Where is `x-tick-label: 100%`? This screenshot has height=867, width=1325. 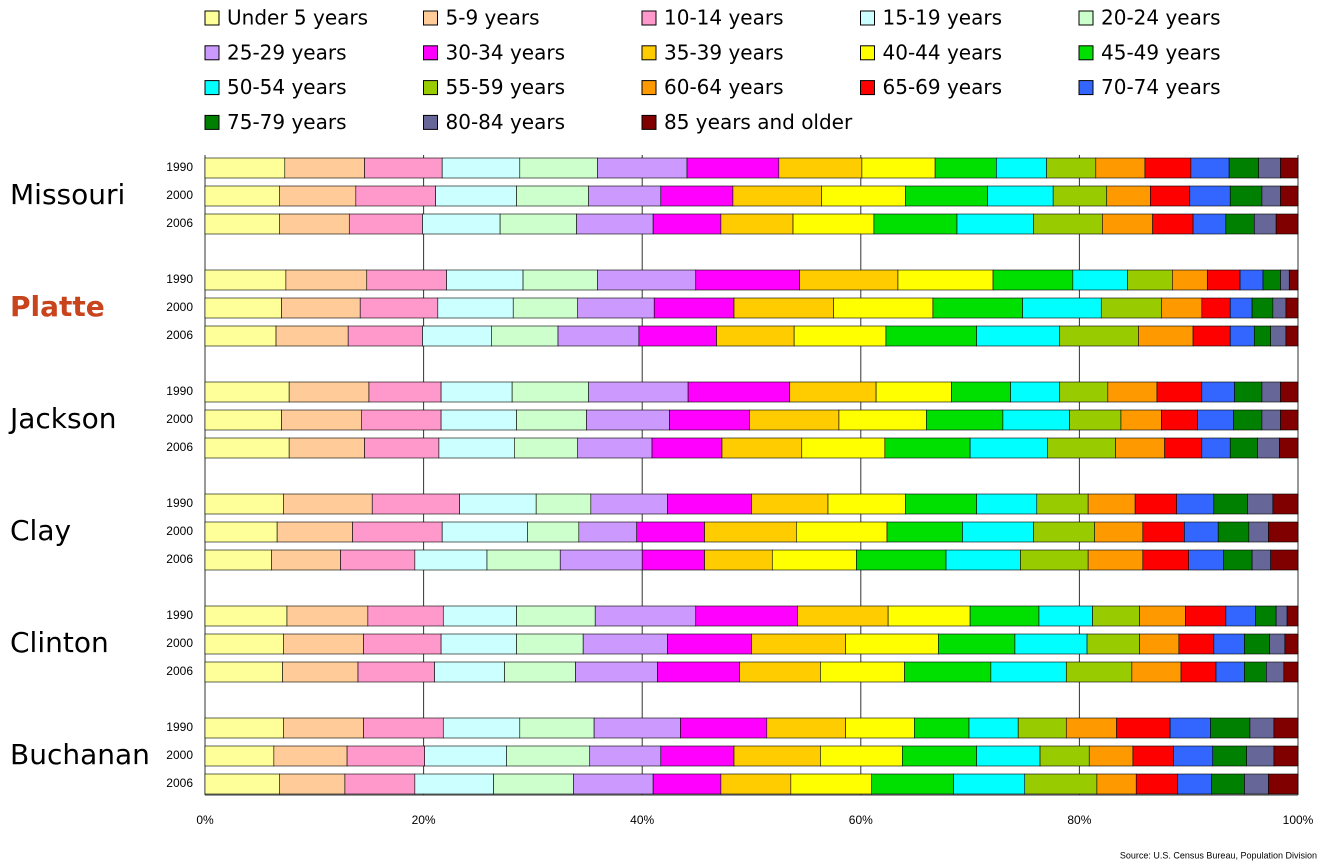
x-tick-label: 100% is located at coordinates (1298, 820).